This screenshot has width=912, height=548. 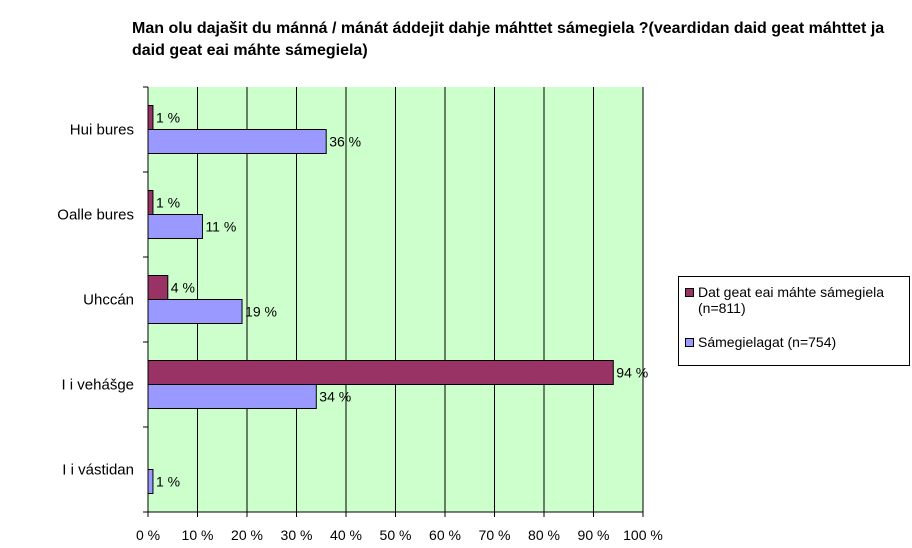 I want to click on x-tick-label: 80 %, so click(x=544, y=535).